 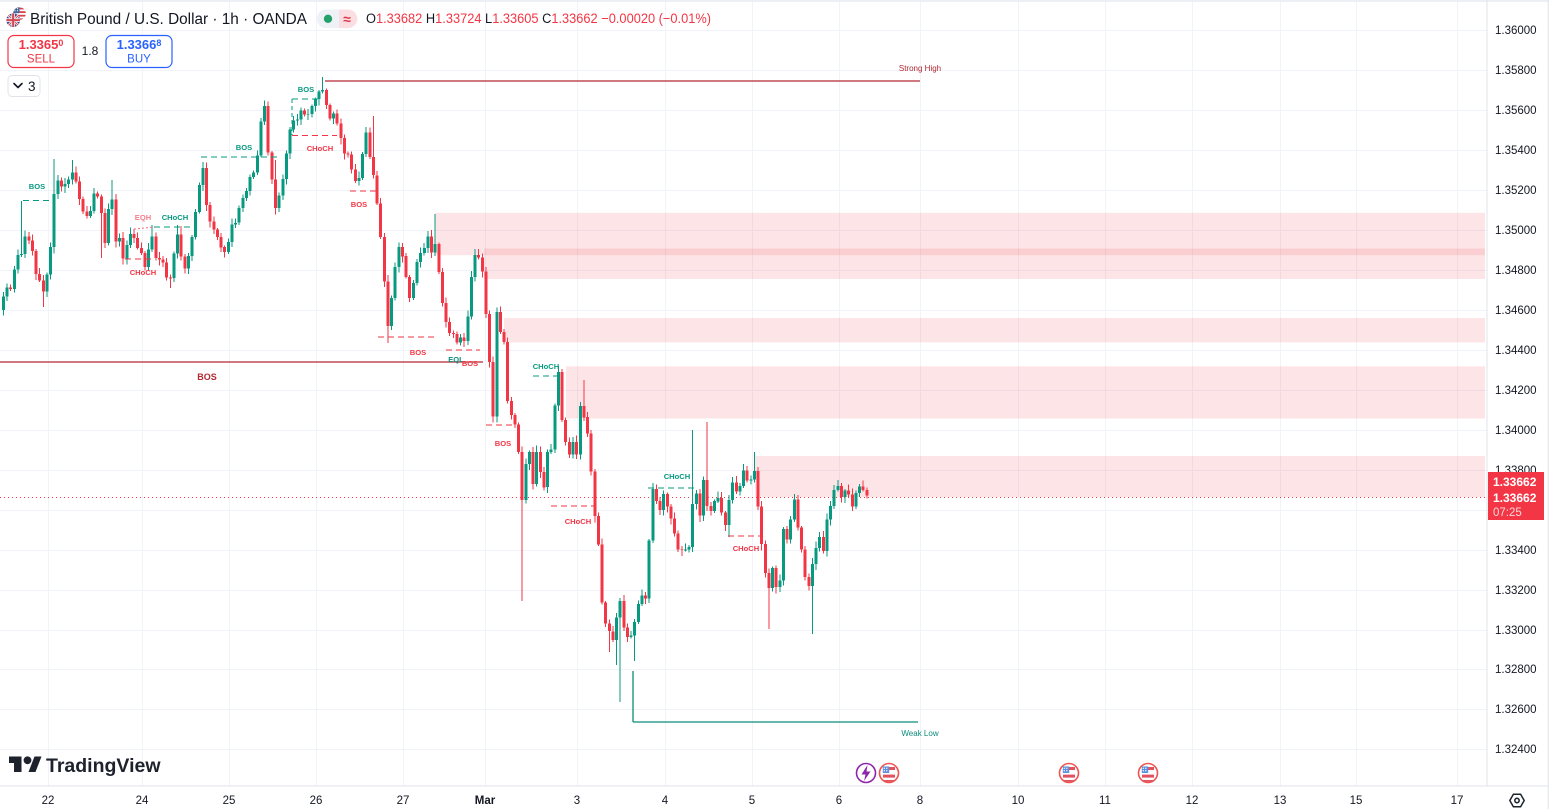 I want to click on svg-text: 1.33200, so click(x=1516, y=591).